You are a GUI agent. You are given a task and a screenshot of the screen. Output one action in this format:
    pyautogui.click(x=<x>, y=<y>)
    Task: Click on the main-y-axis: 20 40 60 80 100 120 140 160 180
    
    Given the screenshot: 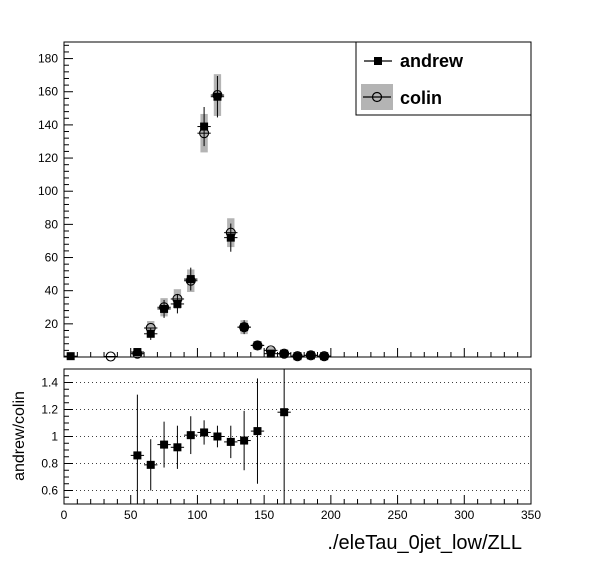 What is the action you would take?
    pyautogui.click(x=55, y=197)
    